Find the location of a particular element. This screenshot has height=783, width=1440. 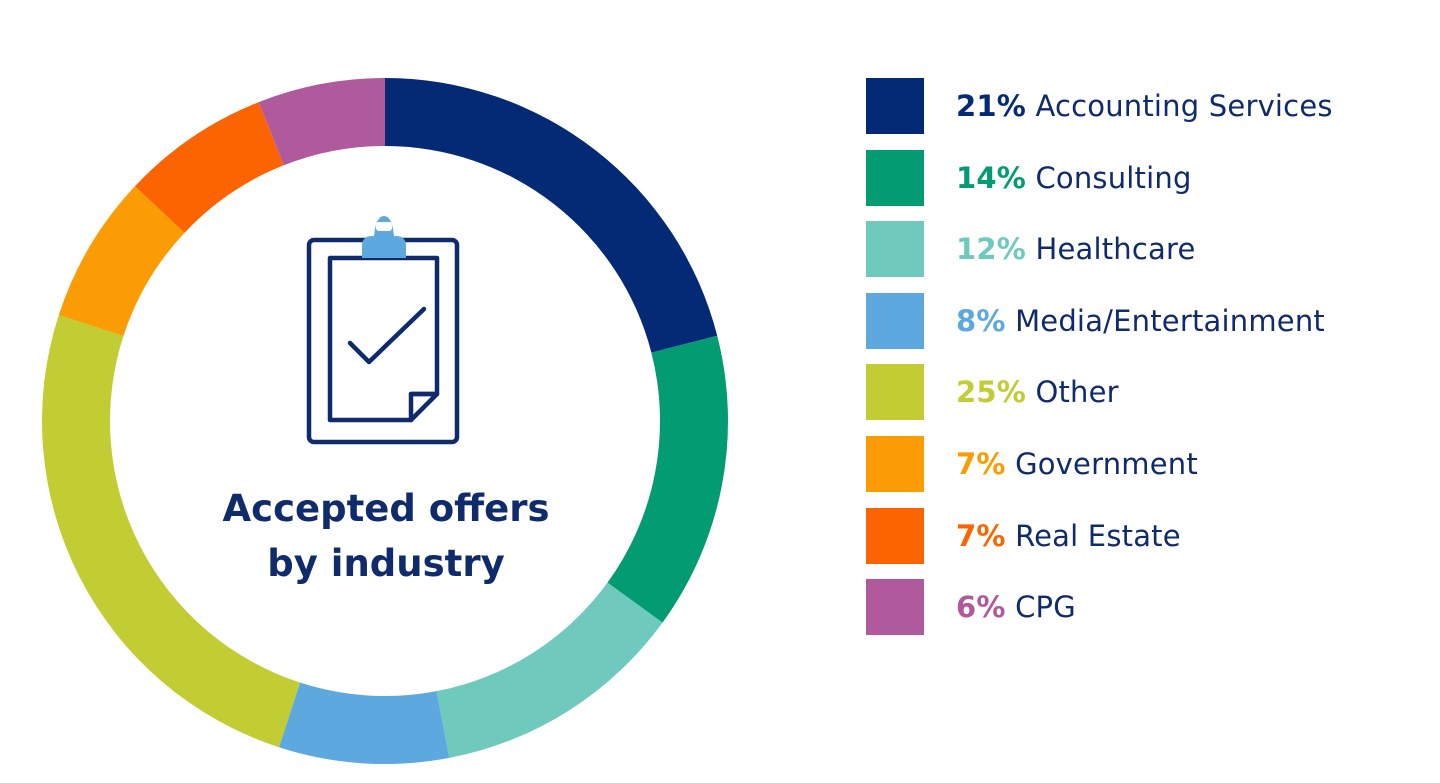

legend-percent: 6% is located at coordinates (981, 607).